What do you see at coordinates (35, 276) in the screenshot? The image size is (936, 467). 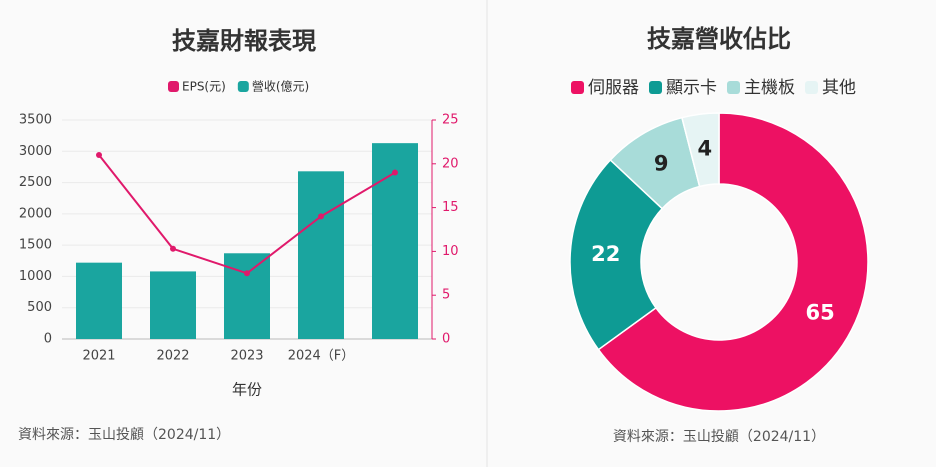 I see `y-tick-label: 1000` at bounding box center [35, 276].